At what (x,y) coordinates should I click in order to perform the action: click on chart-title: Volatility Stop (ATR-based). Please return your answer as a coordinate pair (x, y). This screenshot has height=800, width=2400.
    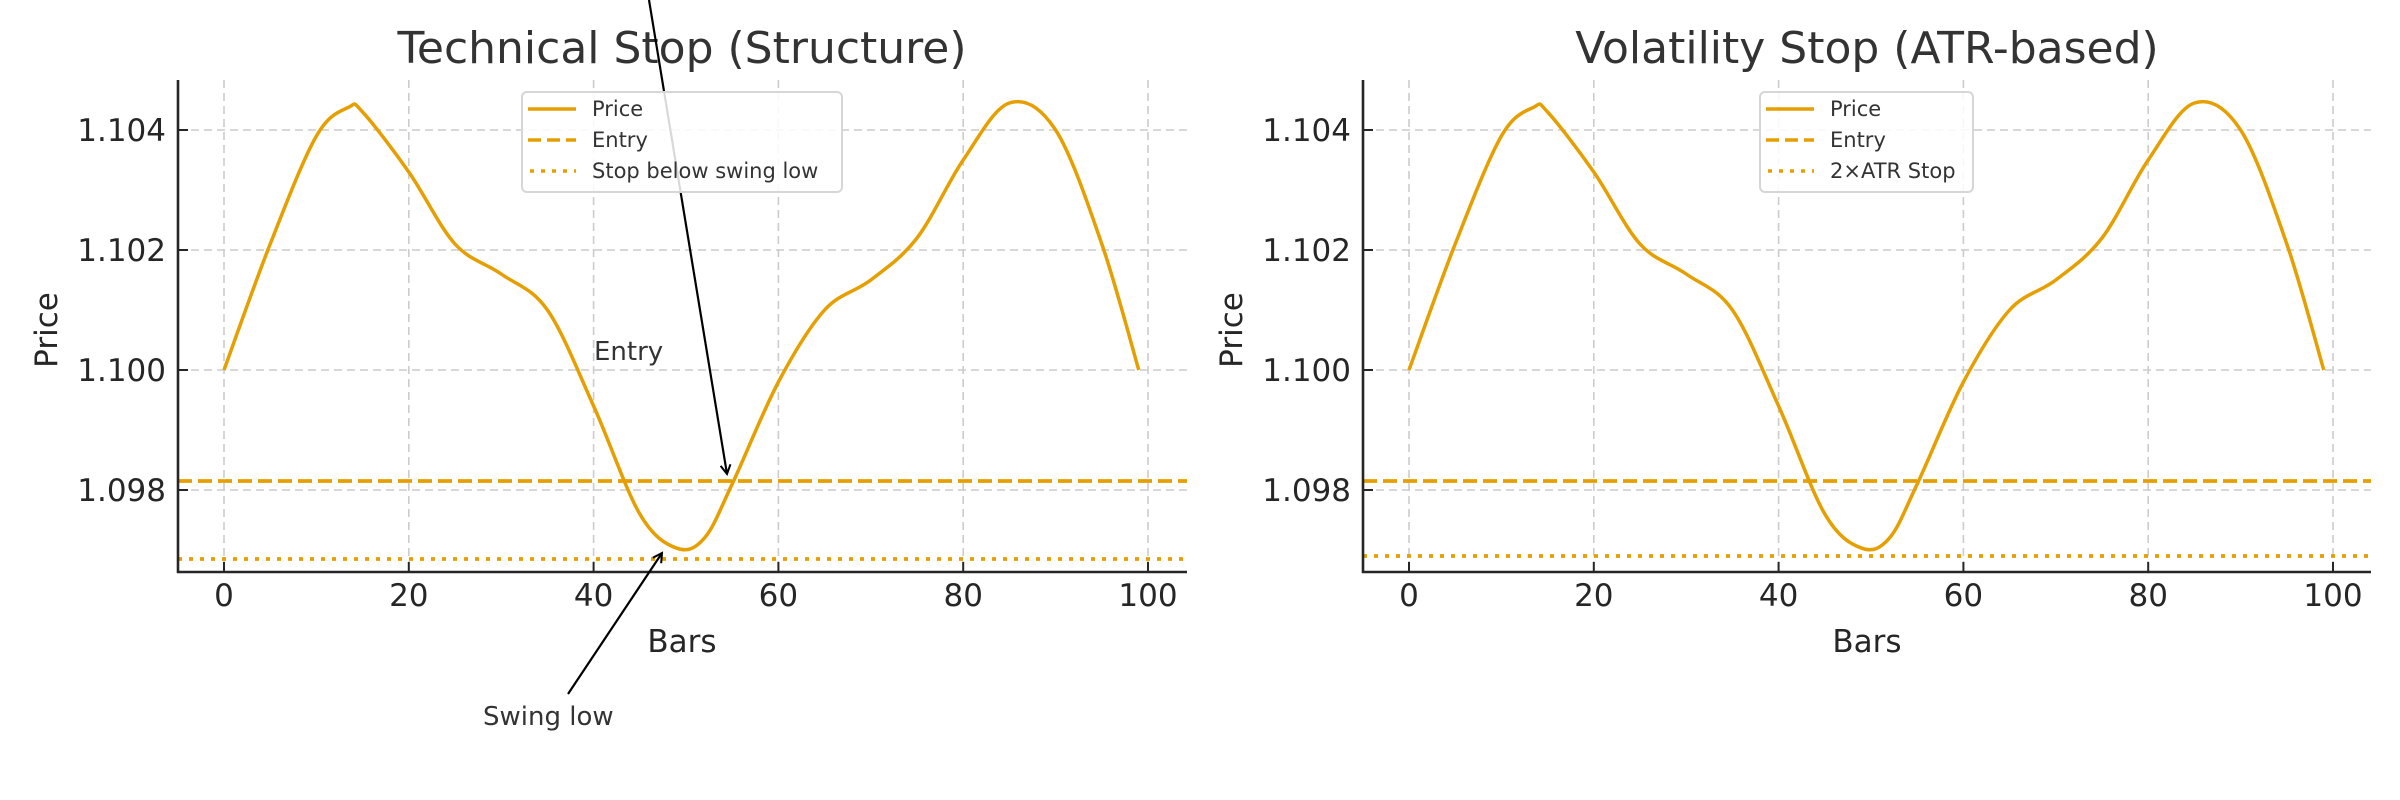
    Looking at the image, I should click on (1866, 48).